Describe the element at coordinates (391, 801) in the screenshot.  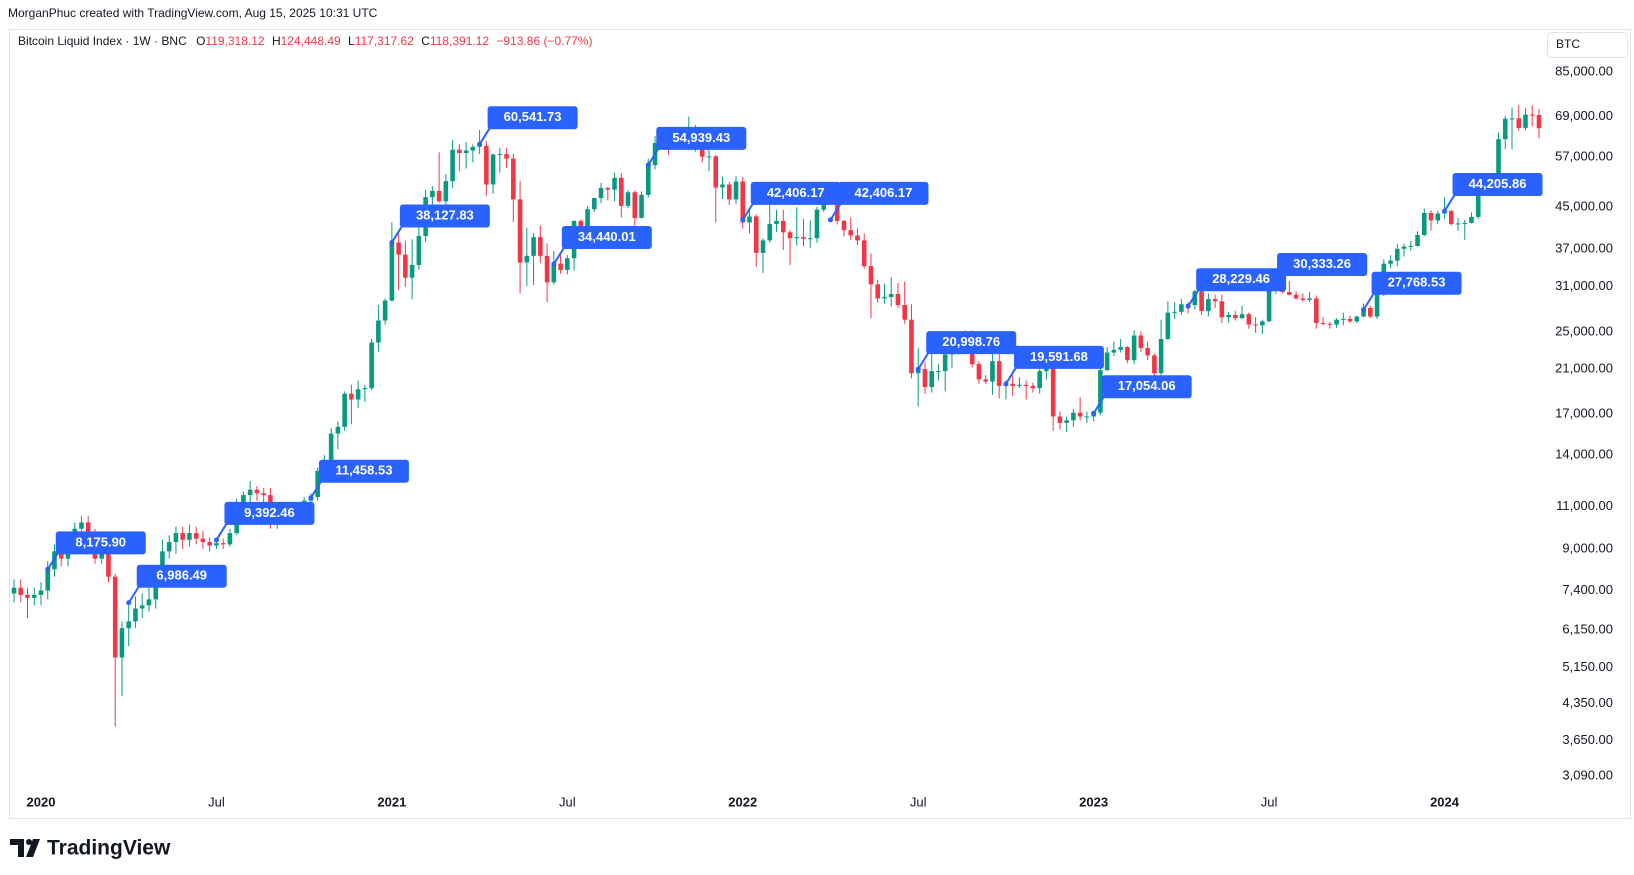
I see `x-tick-label: 2021` at that location.